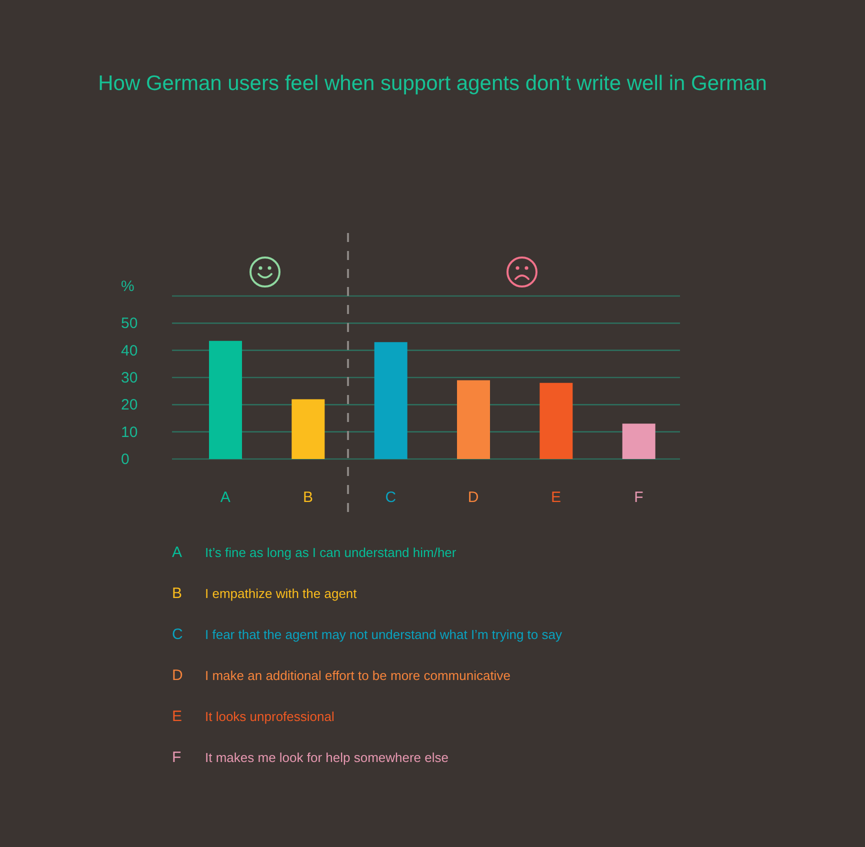 The image size is (865, 847). What do you see at coordinates (177, 552) in the screenshot?
I see `category-label: A` at bounding box center [177, 552].